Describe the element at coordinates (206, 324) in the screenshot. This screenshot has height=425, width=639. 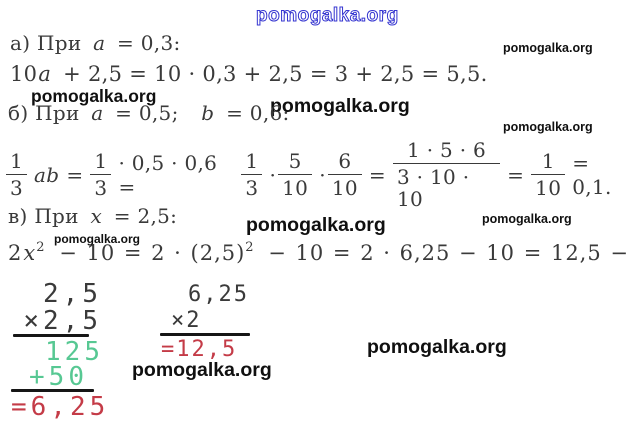
I see `column-multiplication-2: 6,25 ×2 =12,5` at that location.